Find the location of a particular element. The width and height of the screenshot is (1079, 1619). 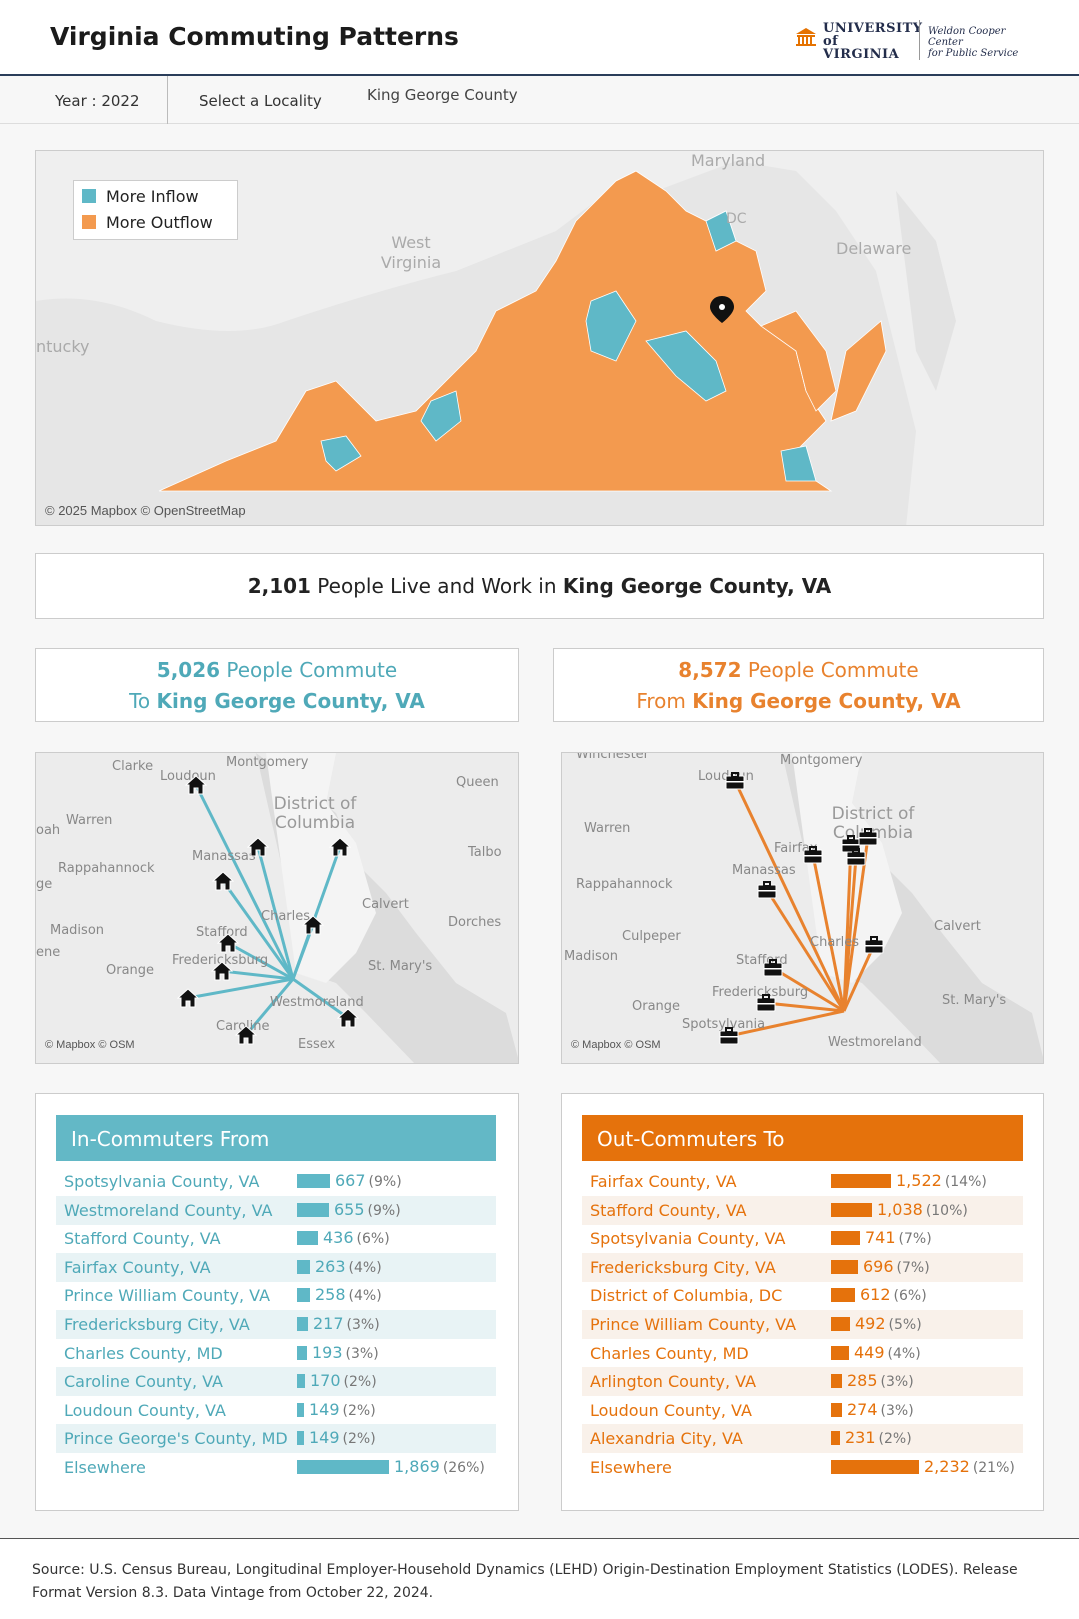

list-item: Caroline County, VA 170 (2%) is located at coordinates (276, 1382).